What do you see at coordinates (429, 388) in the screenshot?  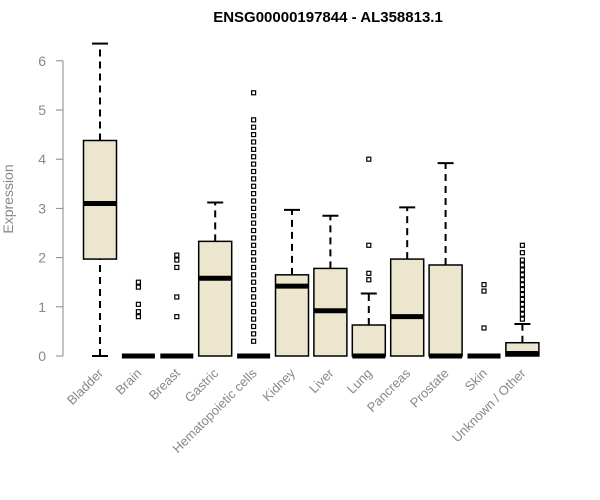 I see `x-tick-label: Prostate` at bounding box center [429, 388].